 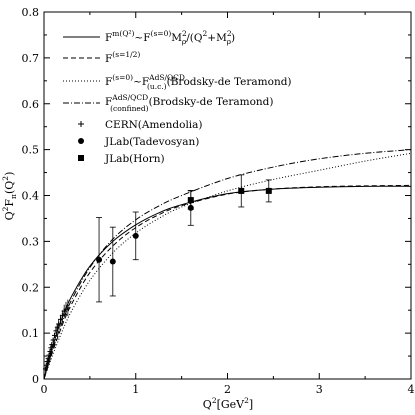 I want to click on y-tick-label-0.3: 0.3, so click(x=31, y=241).